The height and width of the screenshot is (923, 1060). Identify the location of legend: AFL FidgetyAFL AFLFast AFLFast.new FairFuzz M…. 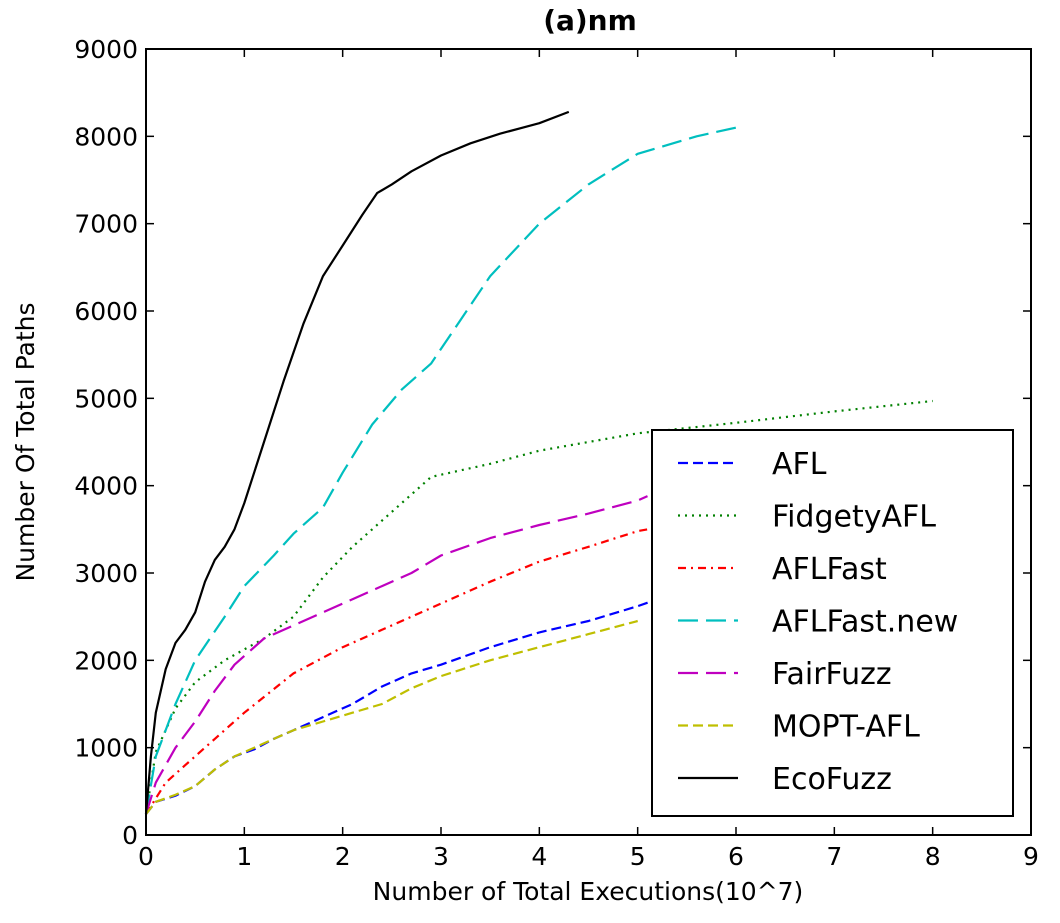
(832, 623).